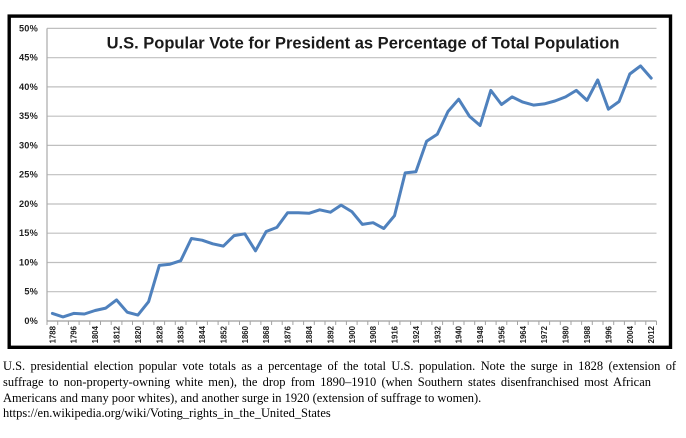  What do you see at coordinates (28, 175) in the screenshot?
I see `svg-text: 25%` at bounding box center [28, 175].